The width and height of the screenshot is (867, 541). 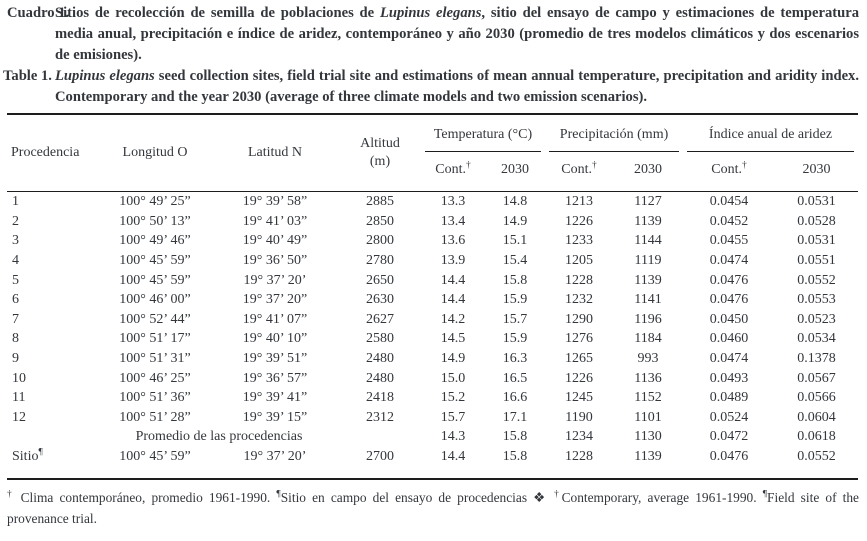 What do you see at coordinates (155, 202) in the screenshot?
I see `table-cell: 100° 49’ 25”` at bounding box center [155, 202].